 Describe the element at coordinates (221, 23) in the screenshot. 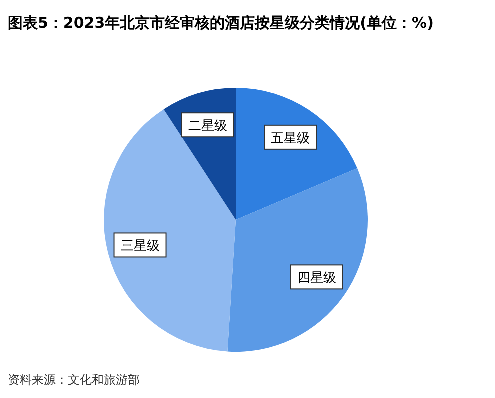

I see `chart-title: 图表5：2023年北京市经审核的酒店按星级分类情况(单位：%)` at that location.